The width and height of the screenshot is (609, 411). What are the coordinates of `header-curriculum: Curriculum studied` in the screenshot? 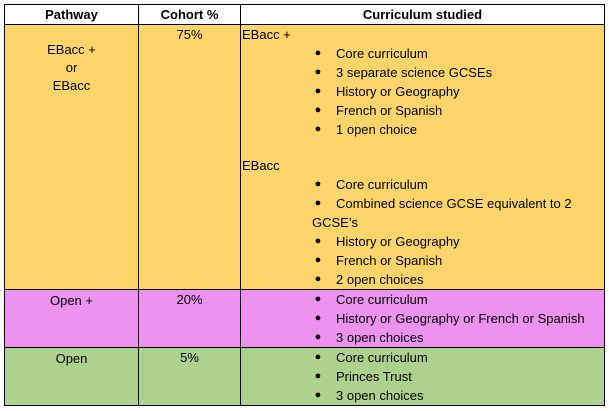 It's located at (422, 14).